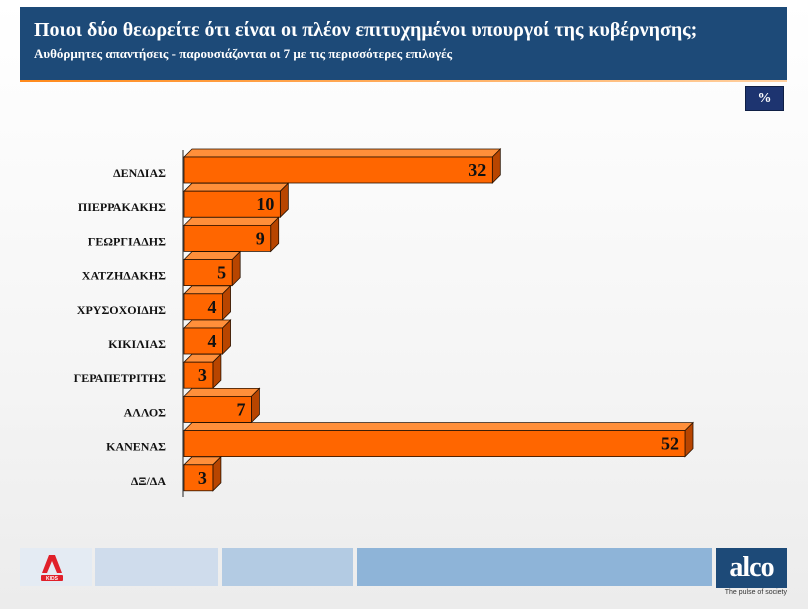 This screenshot has height=609, width=808. What do you see at coordinates (139, 173) in the screenshot?
I see `category-label: ΔΕΝΔΙΑΣ` at bounding box center [139, 173].